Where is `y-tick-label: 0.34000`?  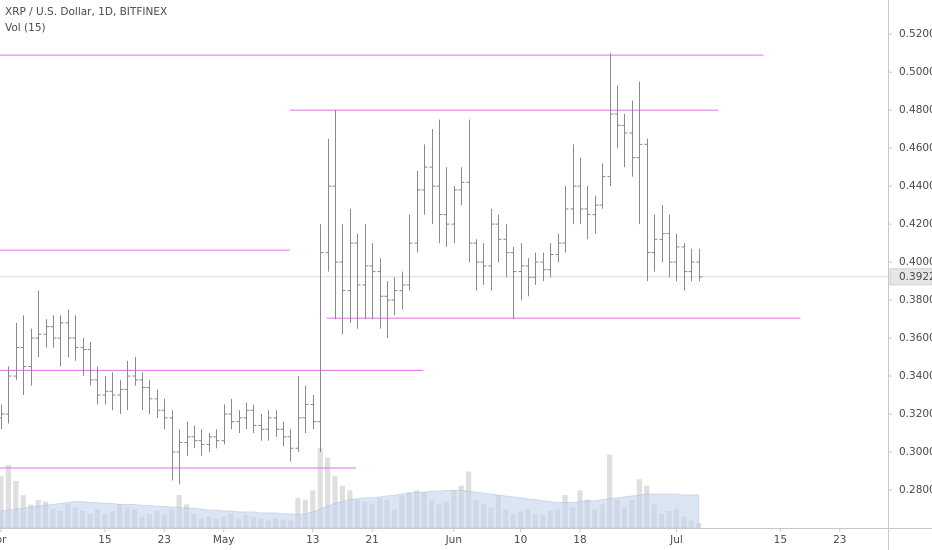 y-tick-label: 0.34000 is located at coordinates (915, 376).